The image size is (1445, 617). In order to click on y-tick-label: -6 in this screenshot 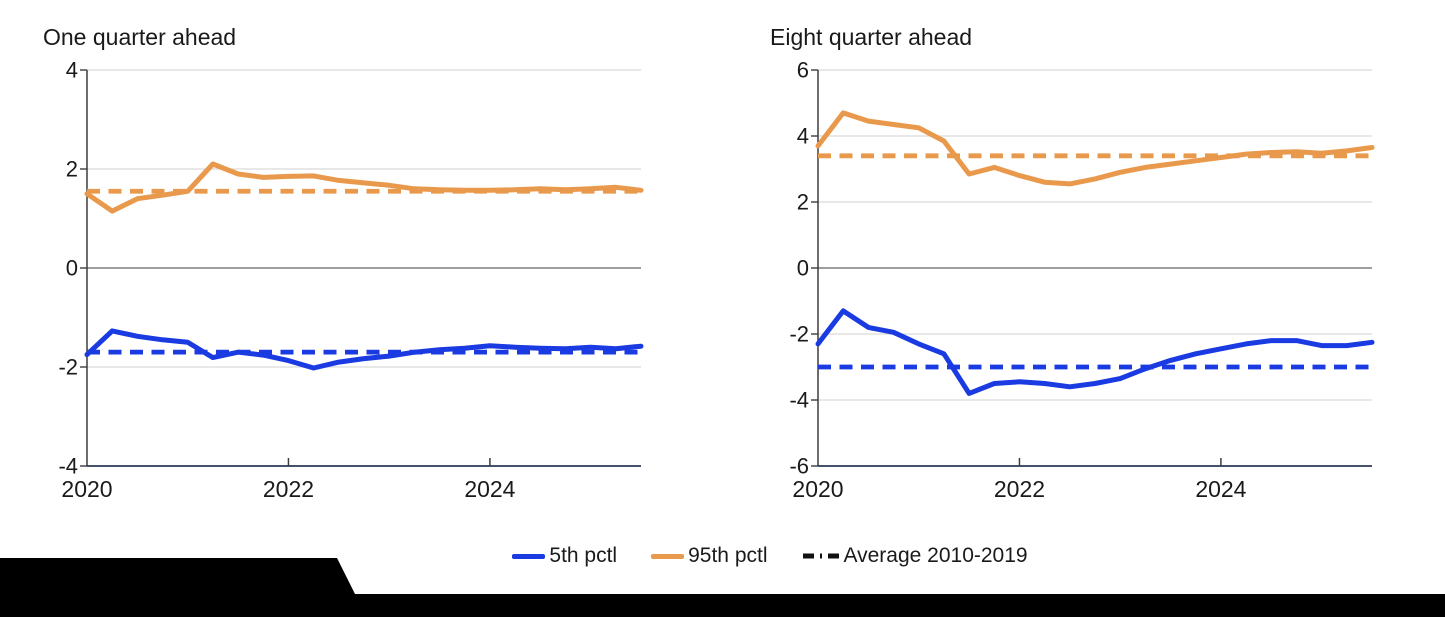, I will do `click(799, 466)`.